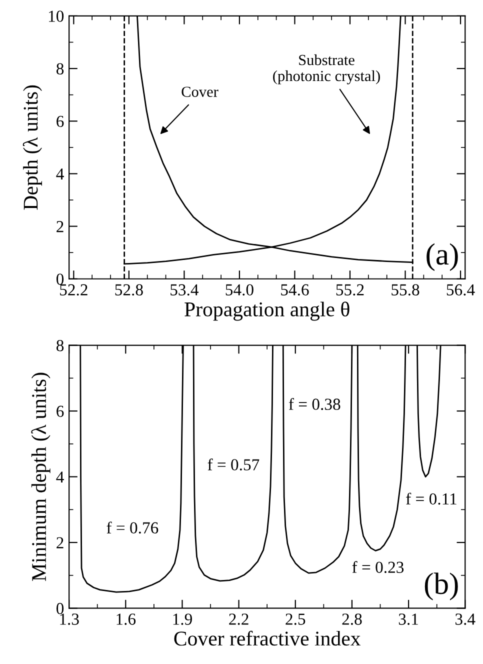  What do you see at coordinates (460, 290) in the screenshot?
I see `x-tick-label: 56.4` at bounding box center [460, 290].